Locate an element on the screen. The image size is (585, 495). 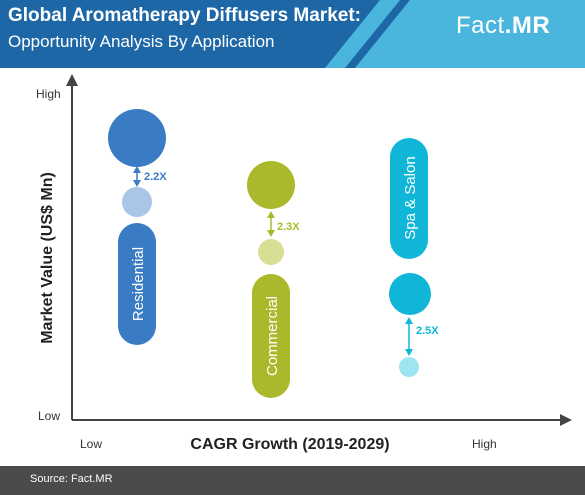
header-light-band is located at coordinates (470, 34).